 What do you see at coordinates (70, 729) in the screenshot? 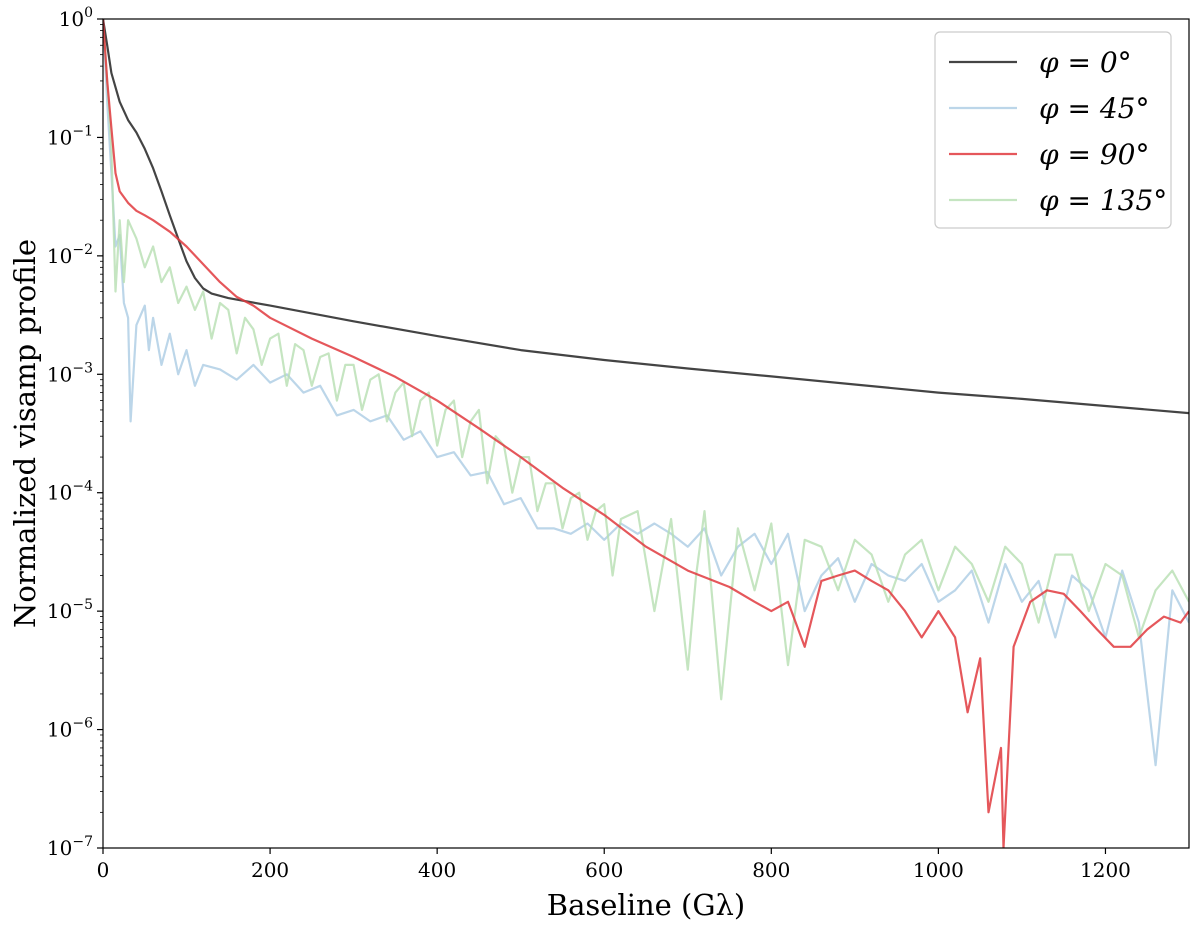
I see `y-tick-label: 10⁻⁶` at bounding box center [70, 729].